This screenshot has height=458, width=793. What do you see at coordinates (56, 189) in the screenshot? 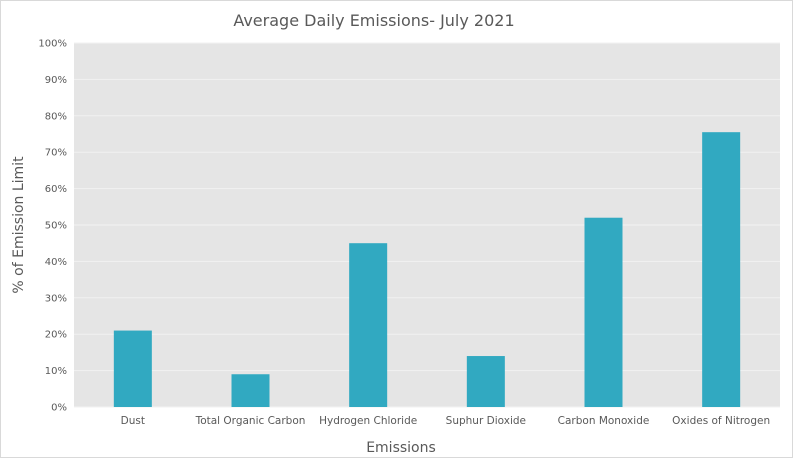
I see `y-tick-label: 60%` at bounding box center [56, 189].